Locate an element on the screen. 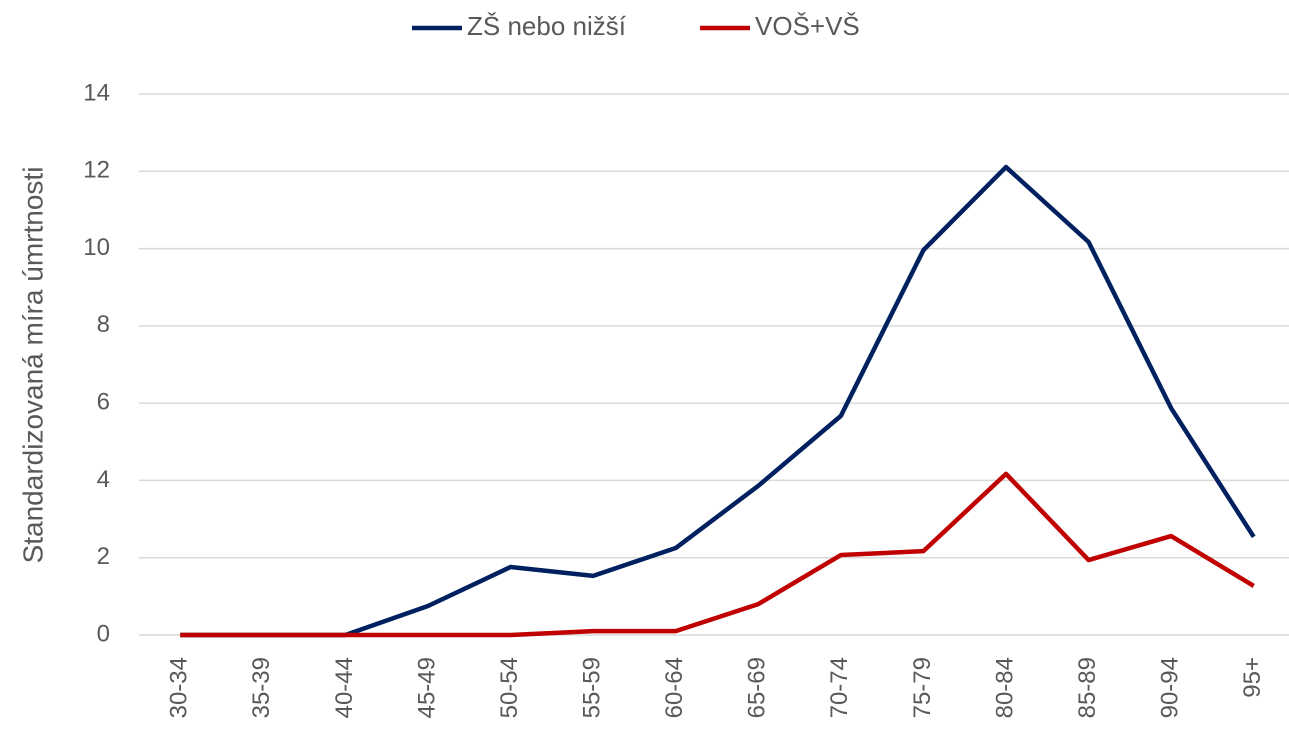  x-tick-label: 65-69 is located at coordinates (757, 687).